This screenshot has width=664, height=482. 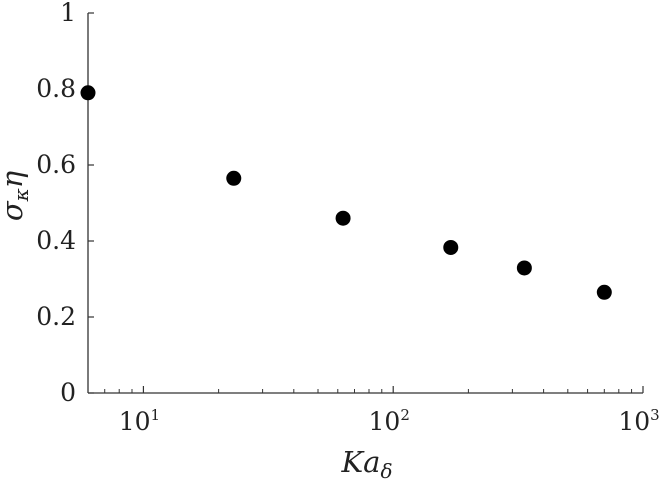 I want to click on y-tick-label: 0.8, so click(x=56, y=88).